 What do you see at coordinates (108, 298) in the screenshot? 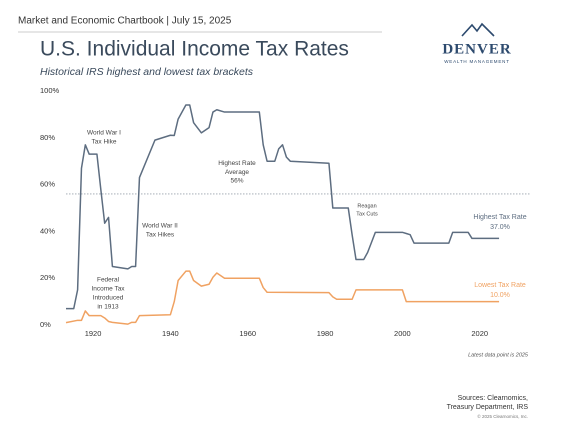
I see `annotation: Introduced` at bounding box center [108, 298].